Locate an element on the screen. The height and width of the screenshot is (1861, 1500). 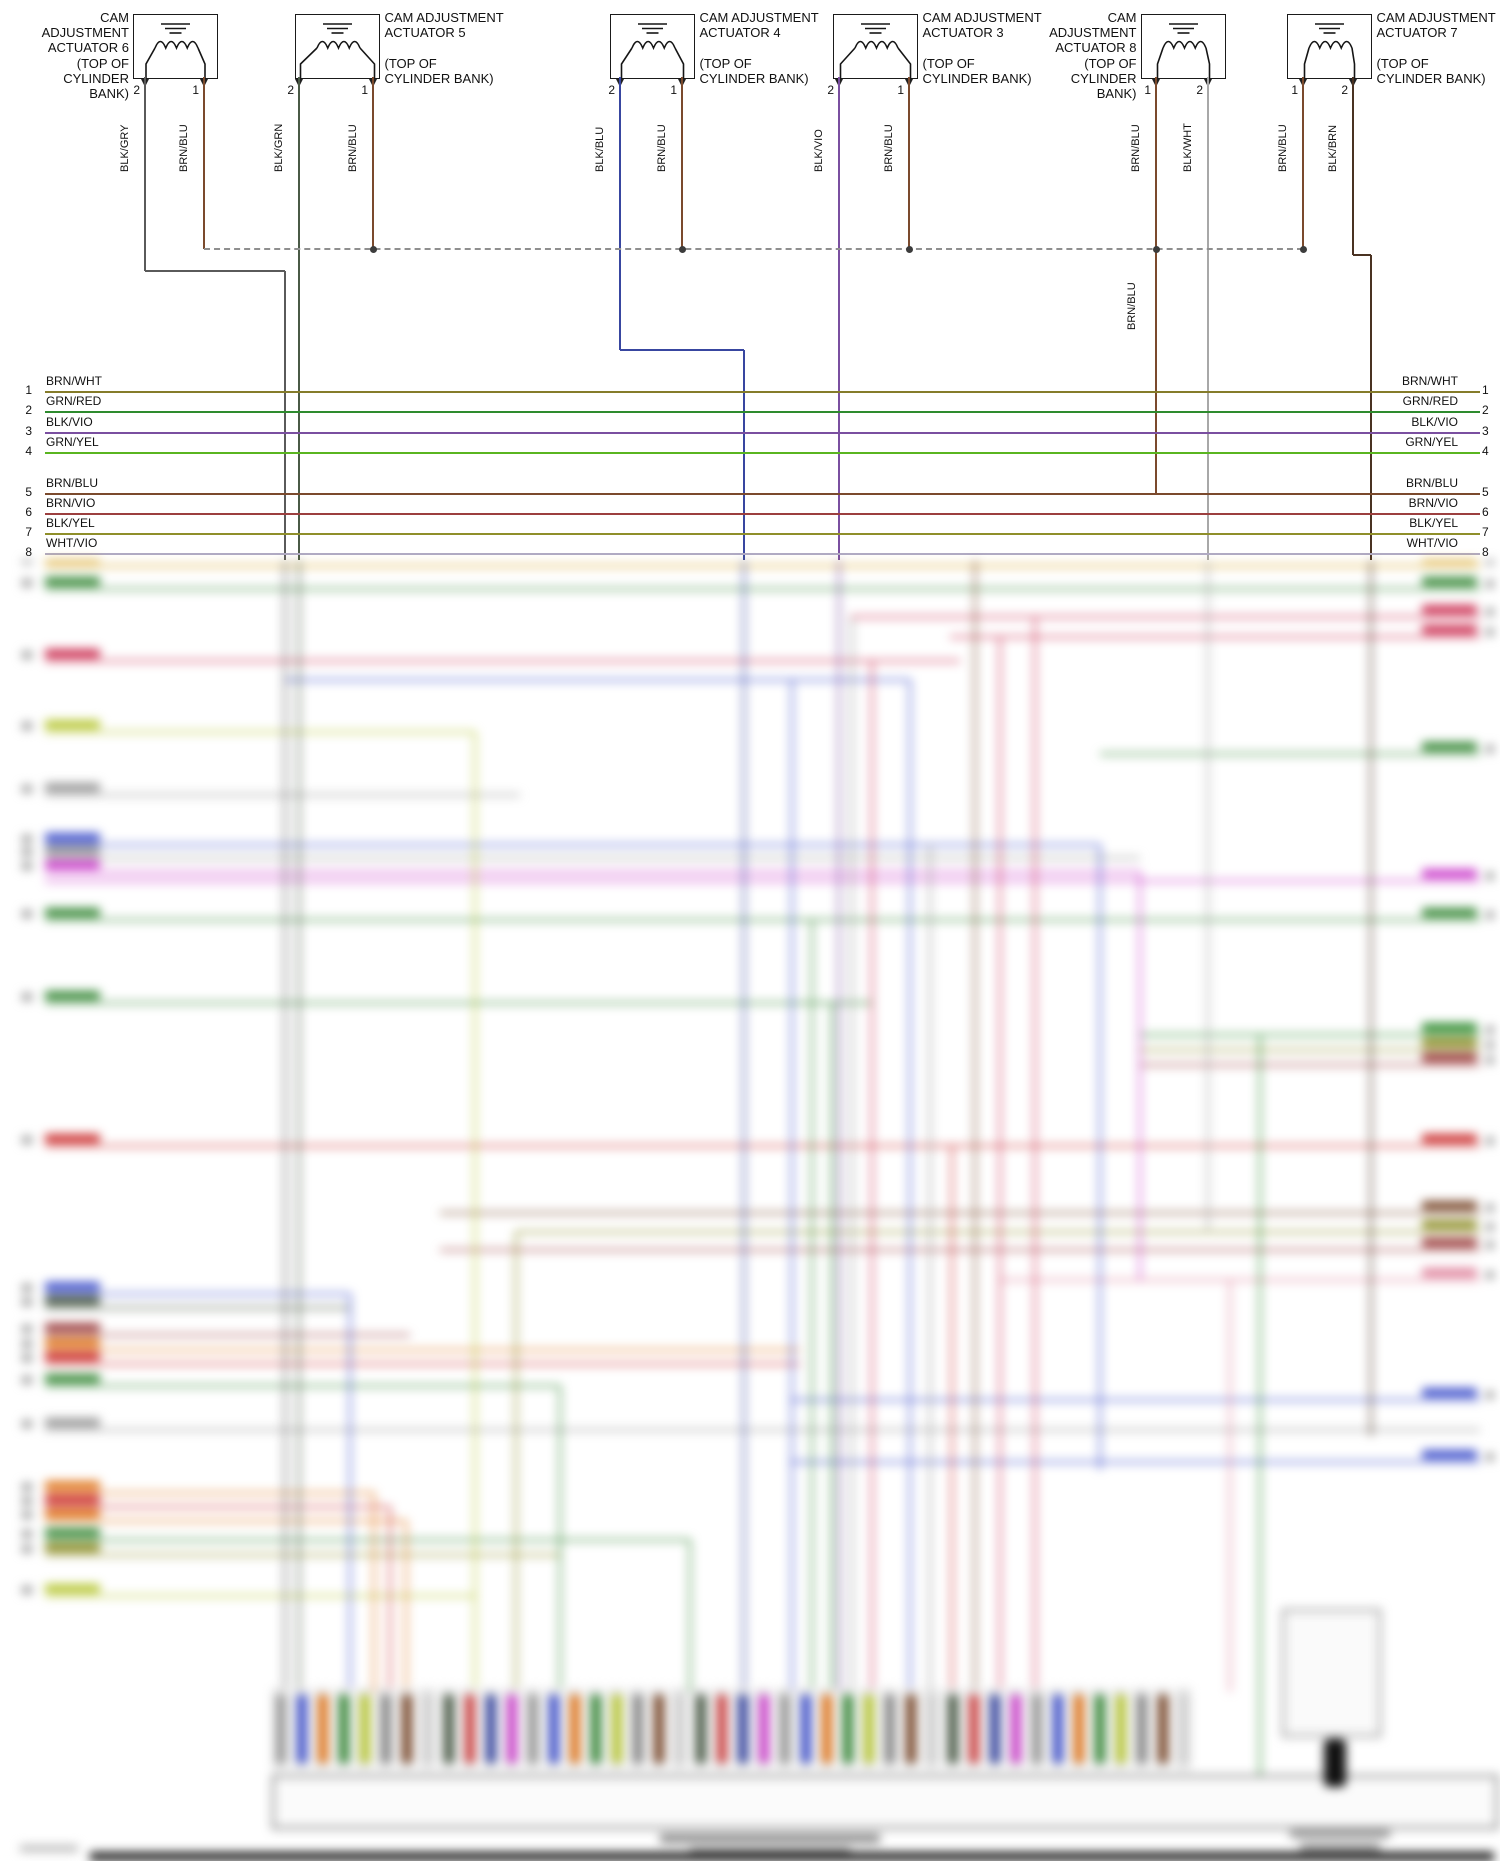
actuator-4-pin-1-wire-label: BRN/BLU is located at coordinates (662, 148).